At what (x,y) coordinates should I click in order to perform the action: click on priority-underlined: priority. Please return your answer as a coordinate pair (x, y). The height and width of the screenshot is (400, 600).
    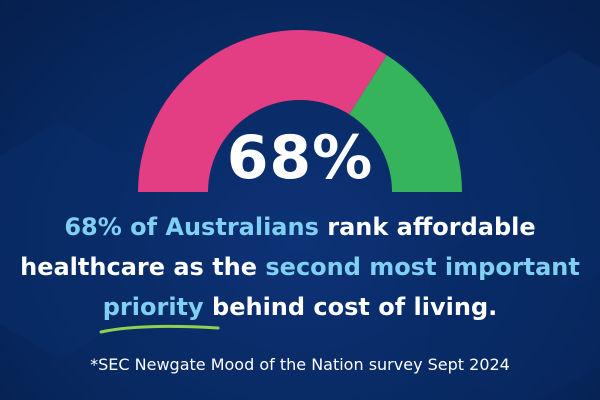
    Looking at the image, I should click on (159, 310).